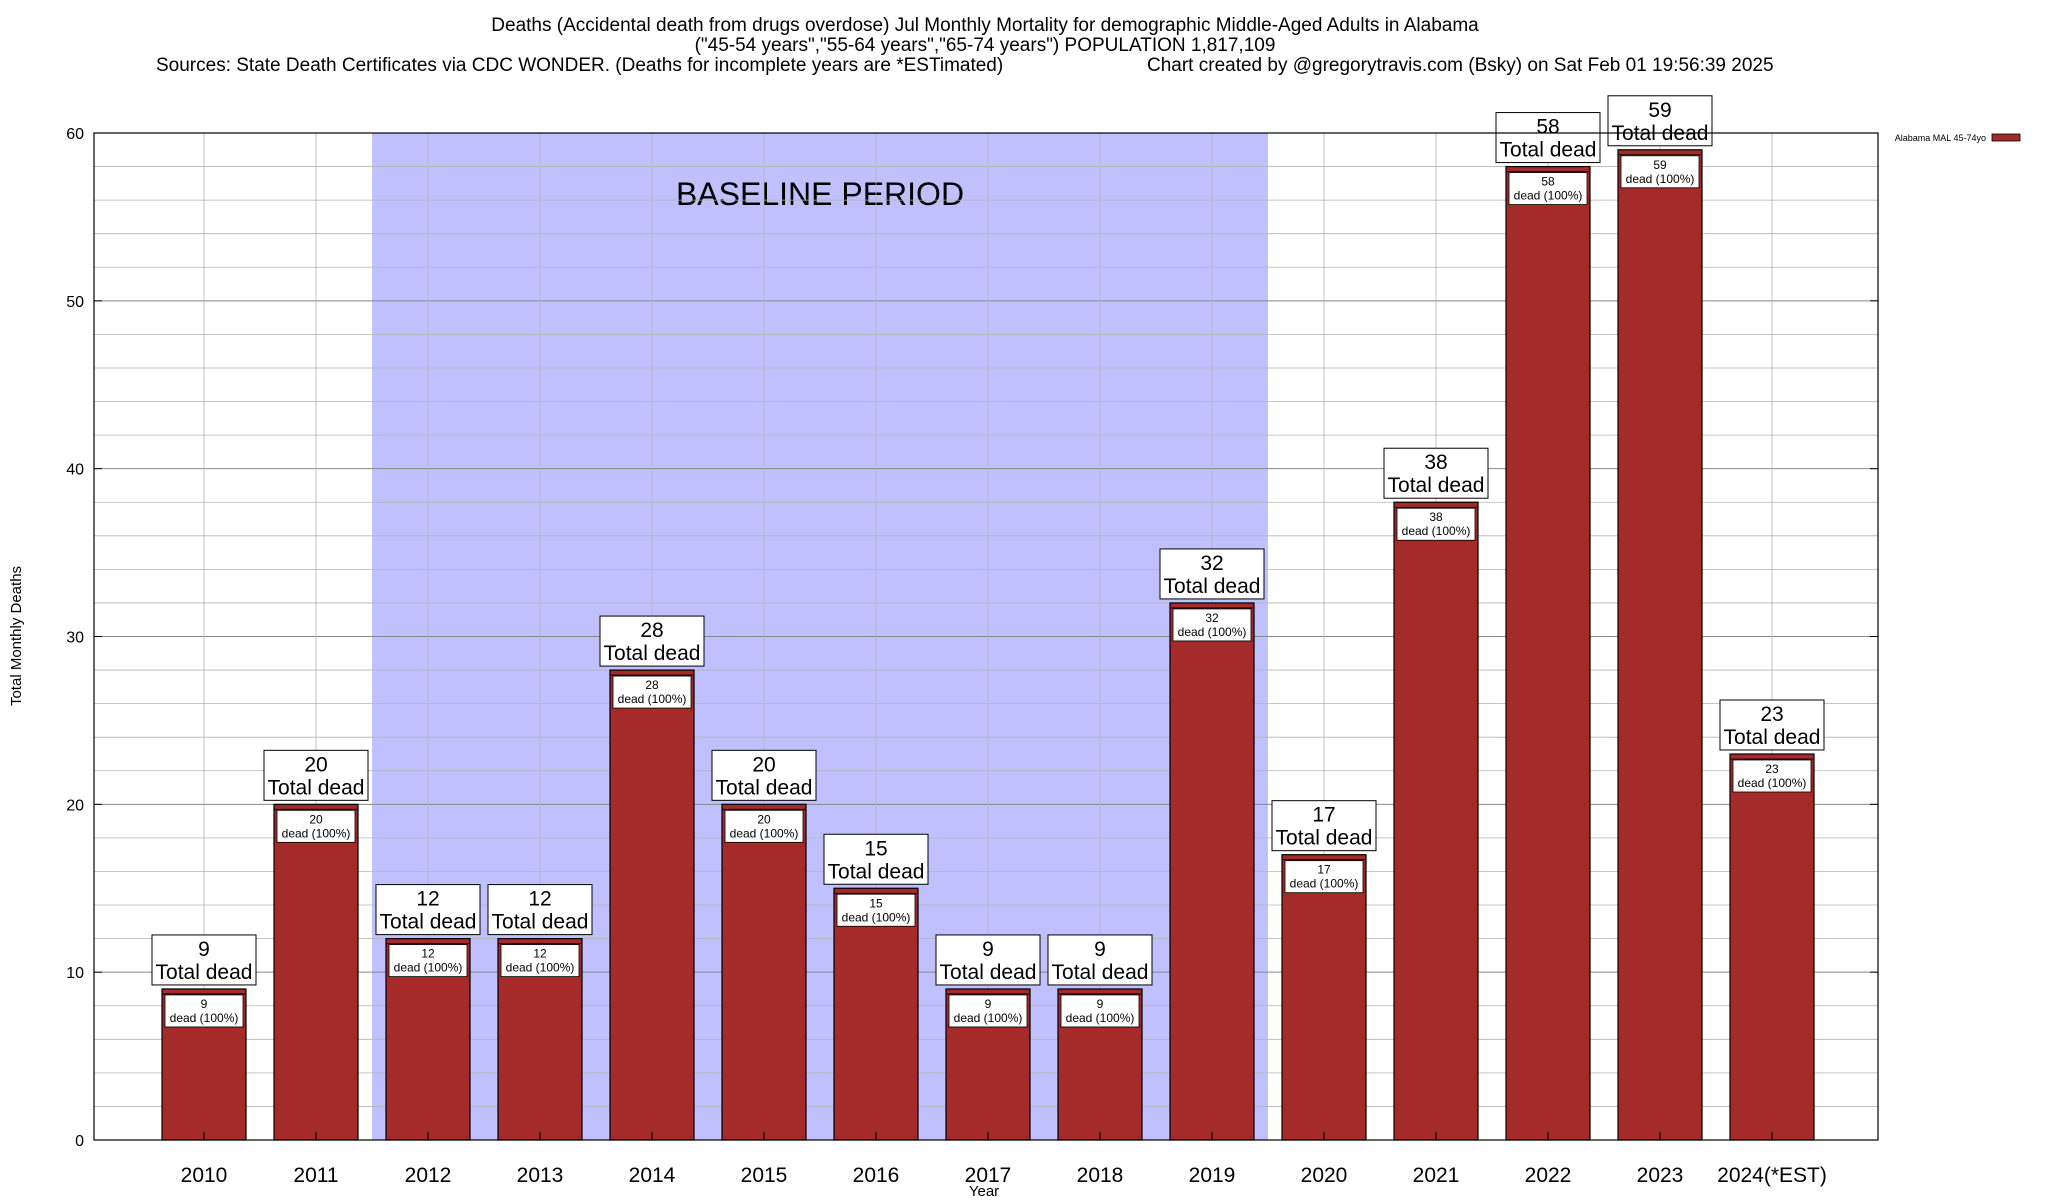 The height and width of the screenshot is (1200, 2048). Describe the element at coordinates (1547, 127) in the screenshot. I see `total-label-value: 58` at that location.